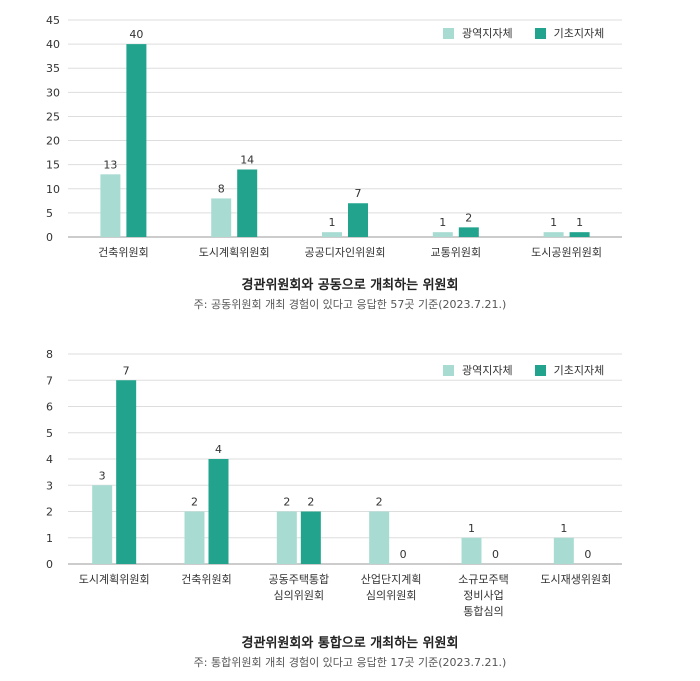  Describe the element at coordinates (523, 370) in the screenshot. I see `chart-integrated-committees-legend: 광역지자체 기초지자체` at that location.